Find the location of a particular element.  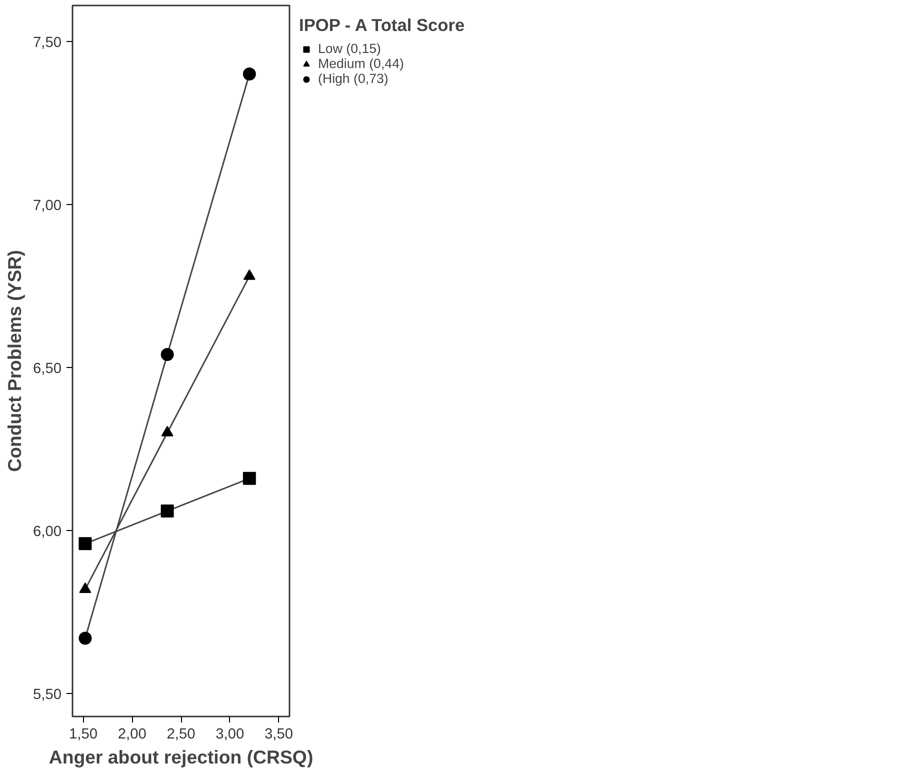

y-tick-label: 7,00 is located at coordinates (47, 206).